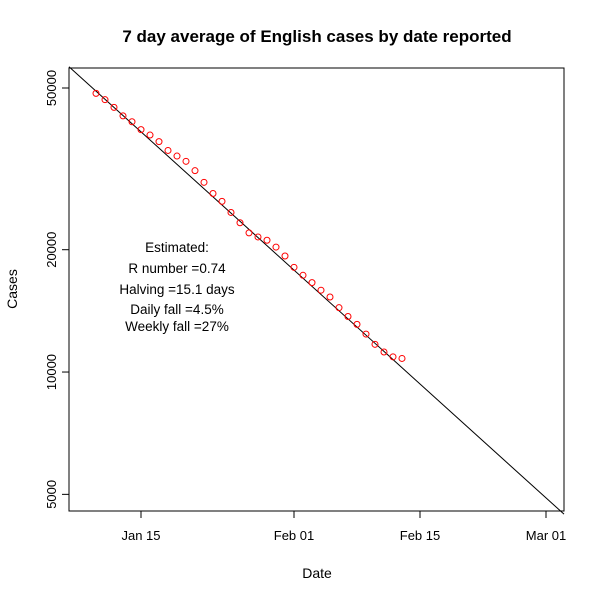  Describe the element at coordinates (51, 88) in the screenshot. I see `y-tick-label: 50000` at that location.